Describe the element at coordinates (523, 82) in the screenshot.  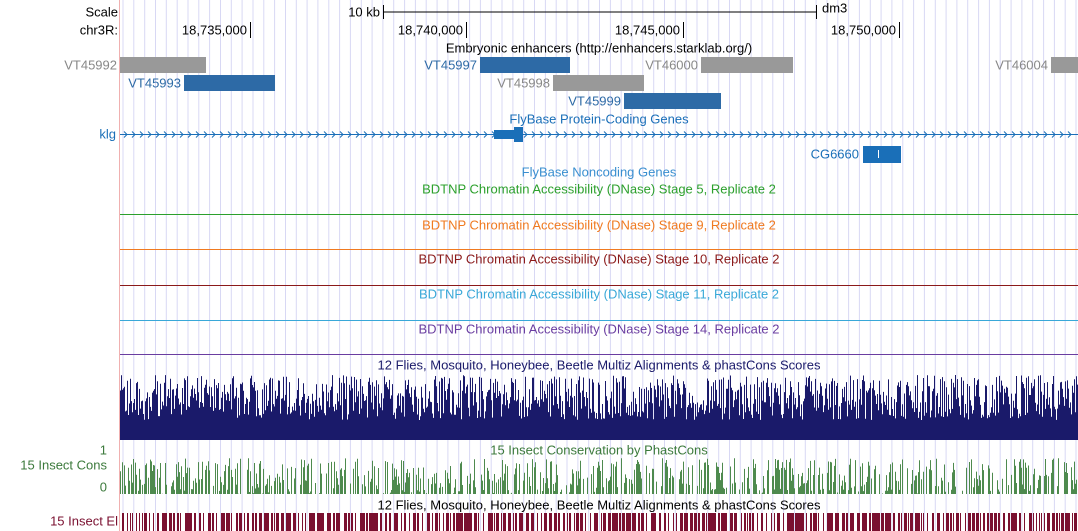
I see `feature-label: VT45998` at that location.